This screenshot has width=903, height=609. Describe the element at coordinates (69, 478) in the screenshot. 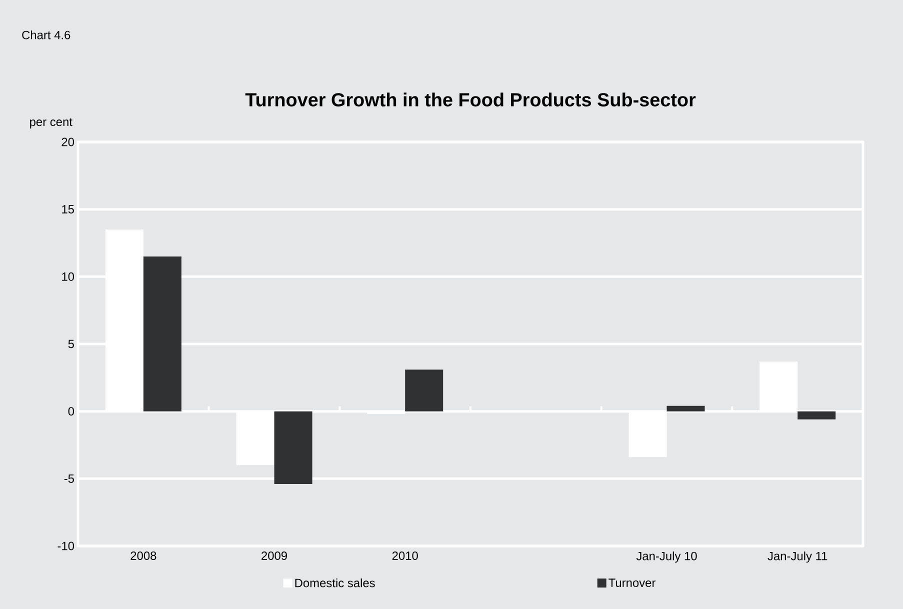

I see `y-tick-label: -5` at that location.